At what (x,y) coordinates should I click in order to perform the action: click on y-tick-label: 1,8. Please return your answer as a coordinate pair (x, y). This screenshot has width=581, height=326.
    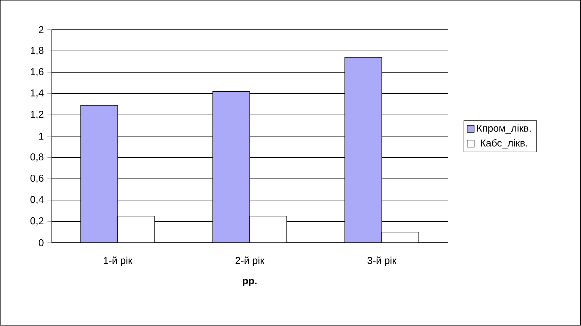
    Looking at the image, I should click on (37, 51).